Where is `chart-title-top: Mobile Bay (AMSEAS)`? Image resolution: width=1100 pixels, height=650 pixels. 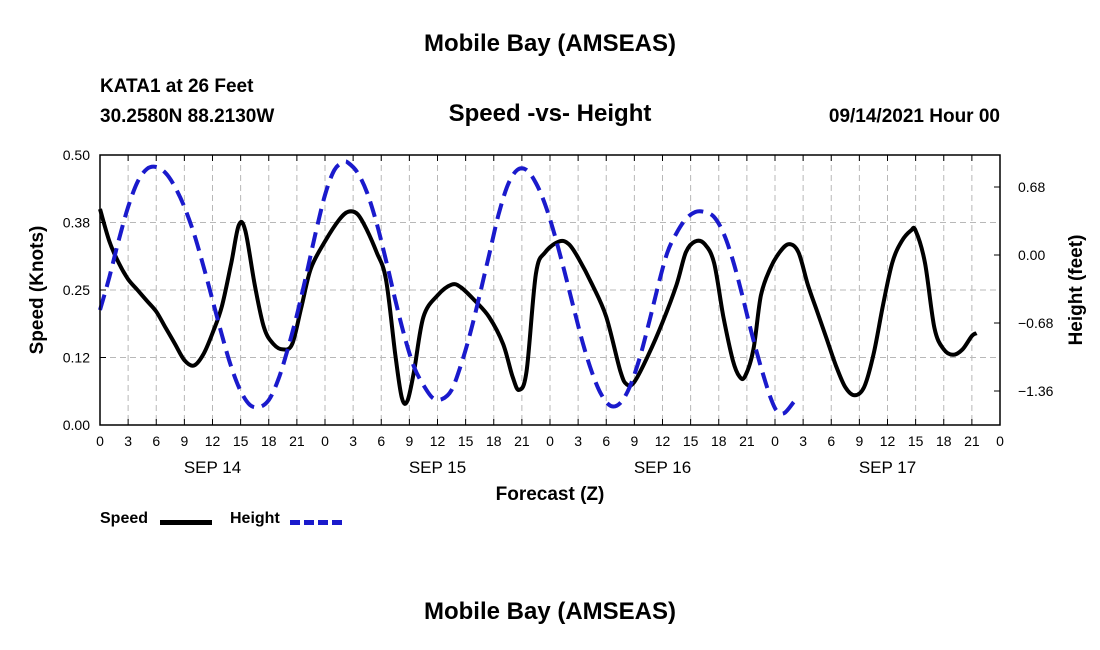
chart-title-top: Mobile Bay (AMSEAS) is located at coordinates (550, 43).